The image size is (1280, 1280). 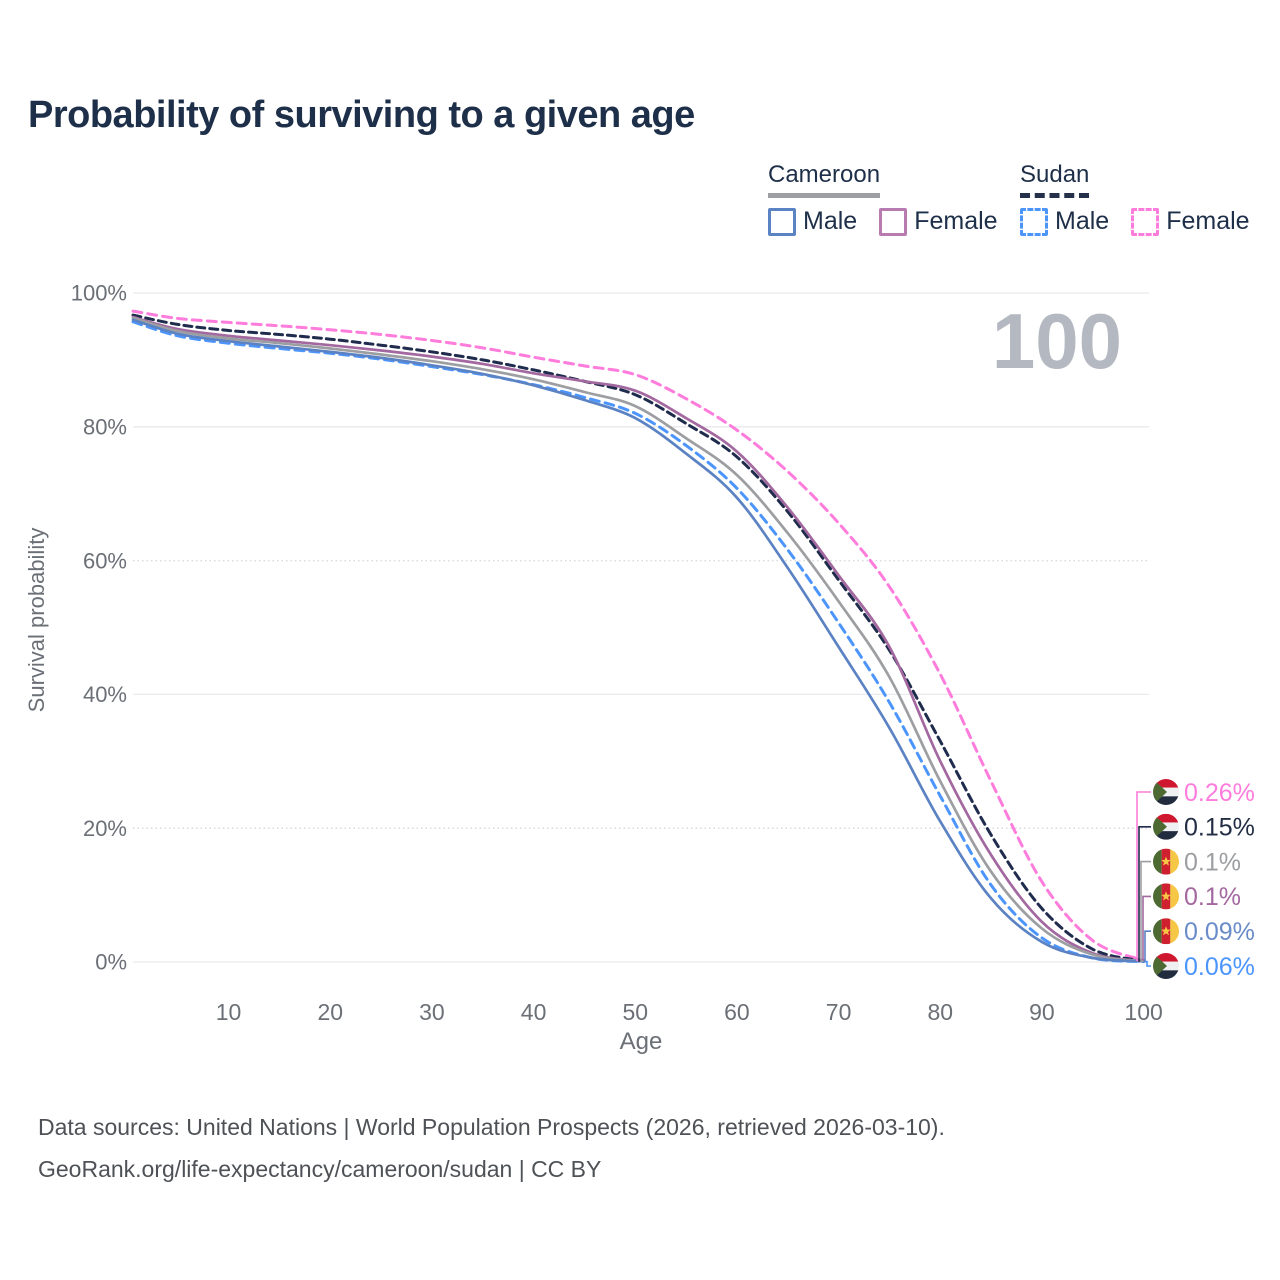 I want to click on x-tick-label: 50, so click(x=635, y=1012).